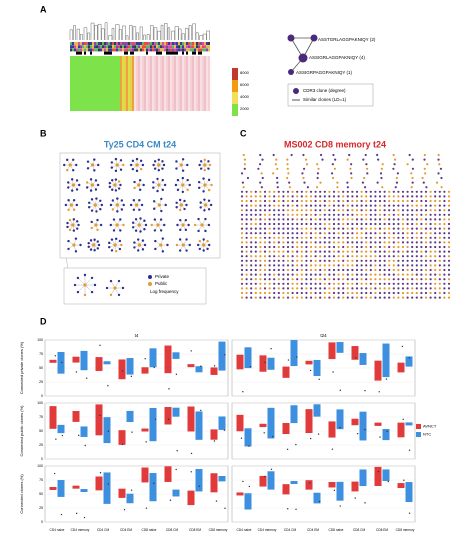  Describe the element at coordinates (41, 382) in the screenshot. I see `y-tick-label: 25` at that location.